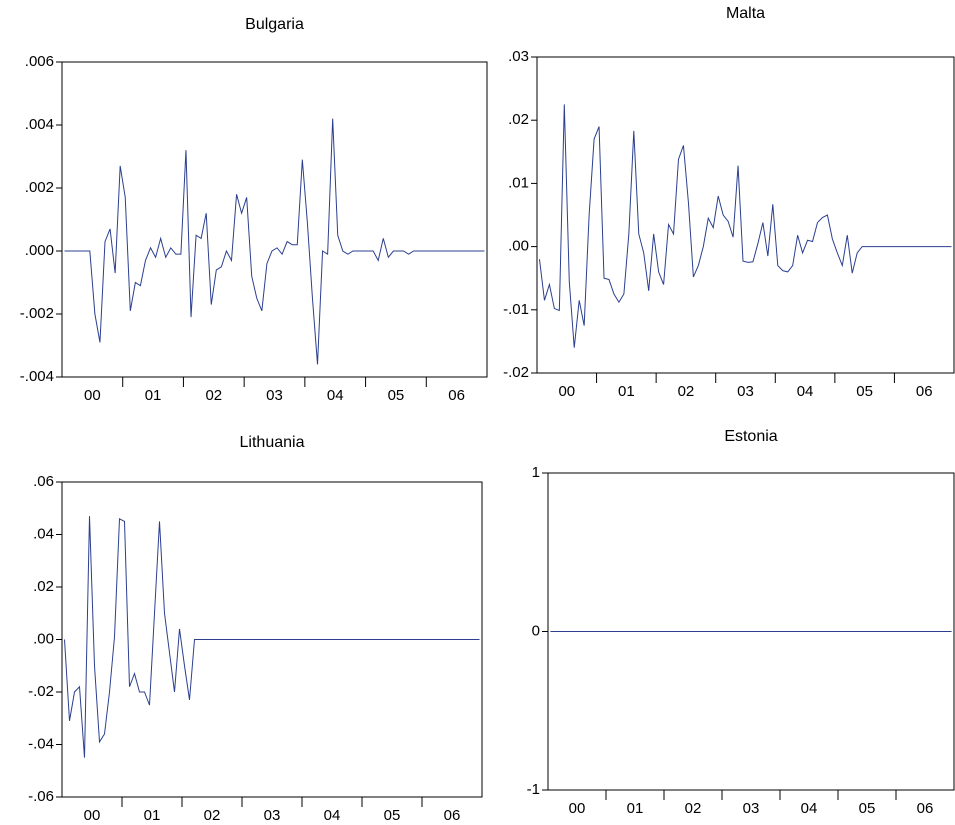 This screenshot has width=955, height=825. Describe the element at coordinates (43, 481) in the screenshot. I see `y-tick-label: .06` at that location.